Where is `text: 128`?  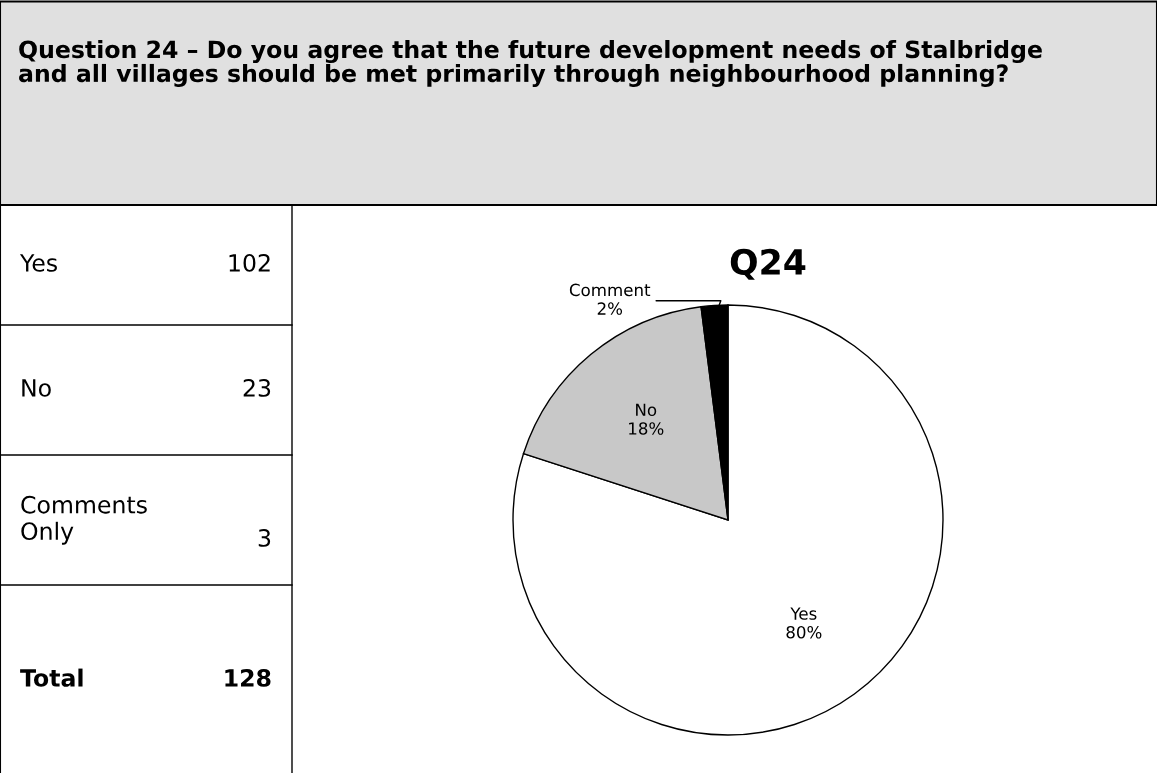
text: 128 is located at coordinates (248, 677).